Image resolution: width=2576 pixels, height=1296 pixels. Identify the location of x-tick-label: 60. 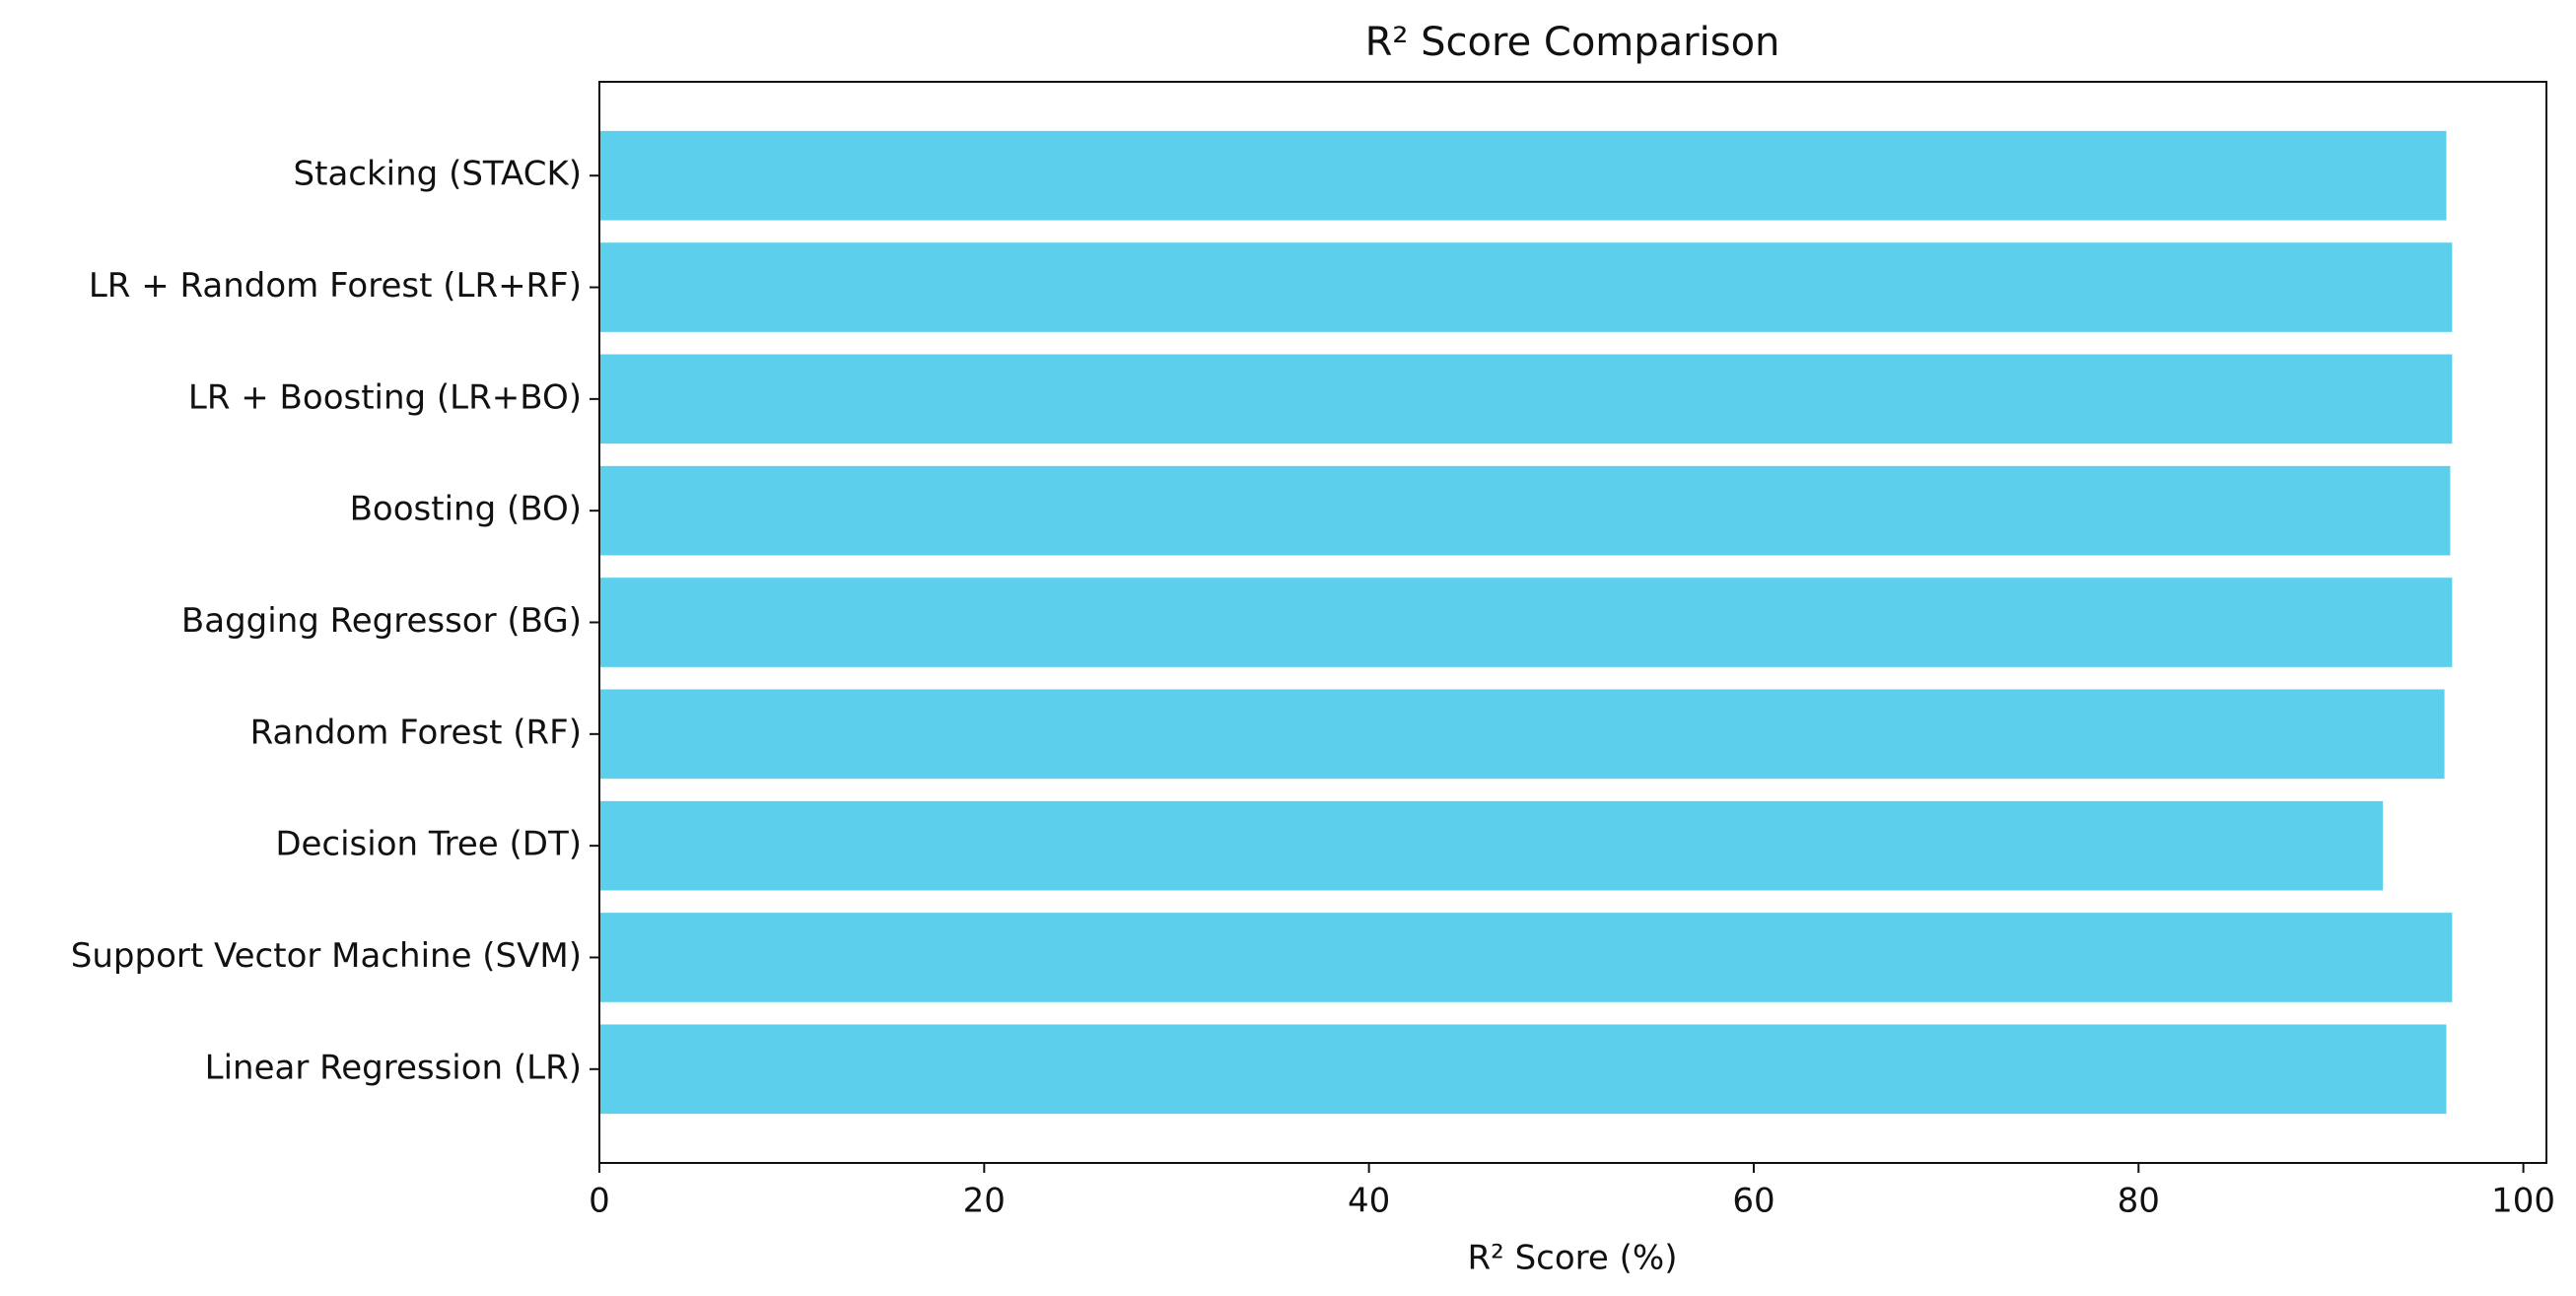
(1754, 1201).